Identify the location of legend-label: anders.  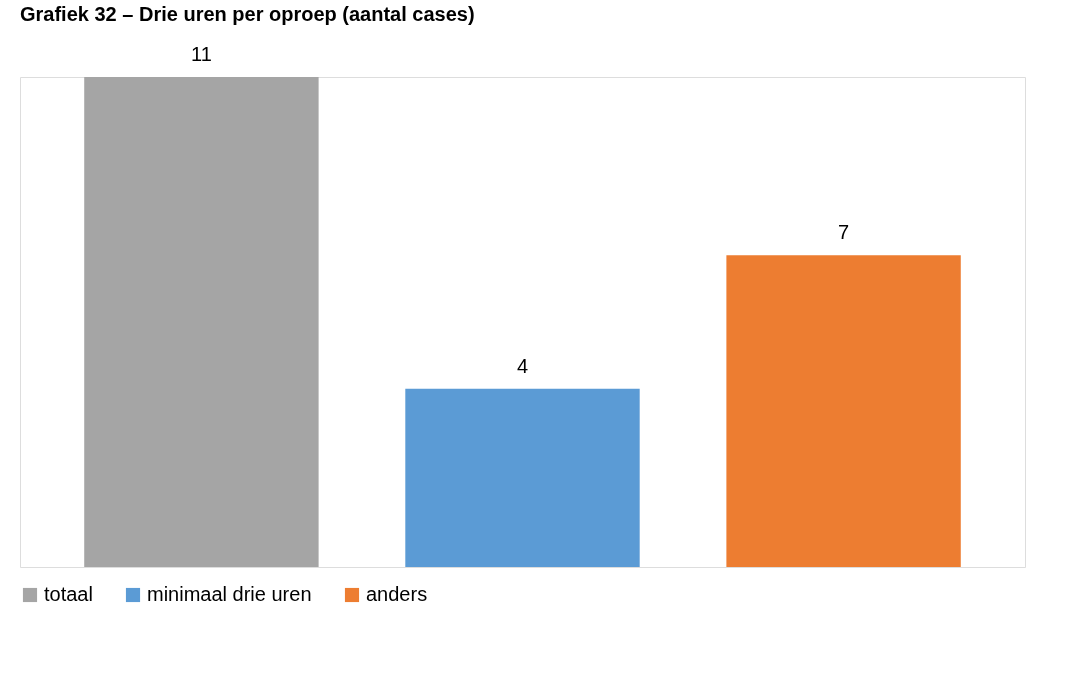
(397, 594).